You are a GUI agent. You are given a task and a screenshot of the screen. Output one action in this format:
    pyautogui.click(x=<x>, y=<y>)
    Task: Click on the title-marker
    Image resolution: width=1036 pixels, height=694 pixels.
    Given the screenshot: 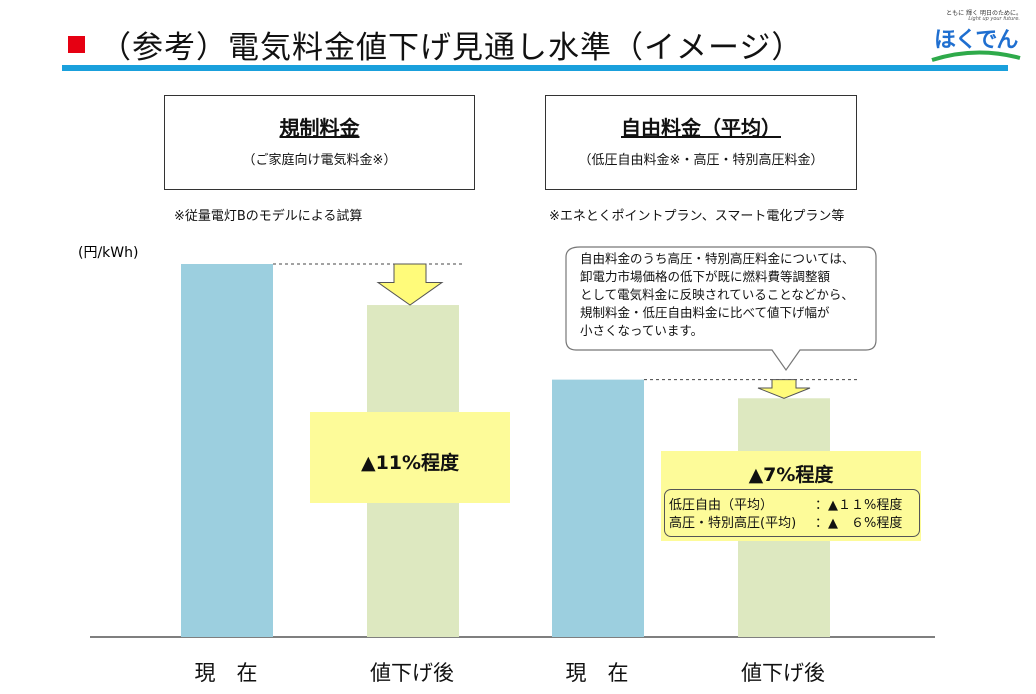 What is the action you would take?
    pyautogui.click(x=76, y=44)
    